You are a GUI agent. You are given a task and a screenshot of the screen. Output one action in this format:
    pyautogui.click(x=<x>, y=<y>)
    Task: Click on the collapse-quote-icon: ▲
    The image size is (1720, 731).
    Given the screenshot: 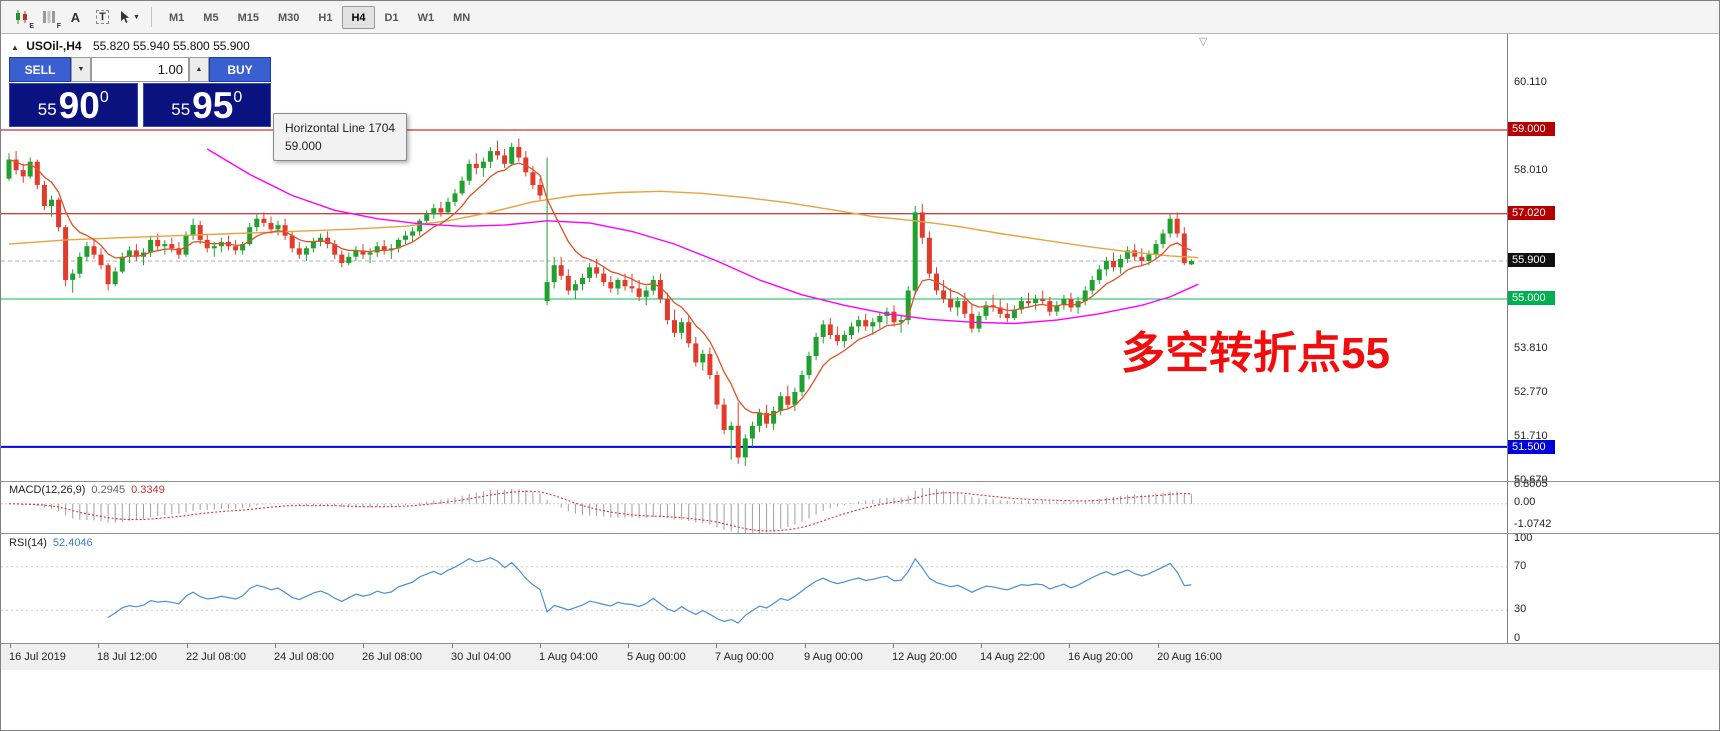 What is the action you would take?
    pyautogui.click(x=15, y=47)
    